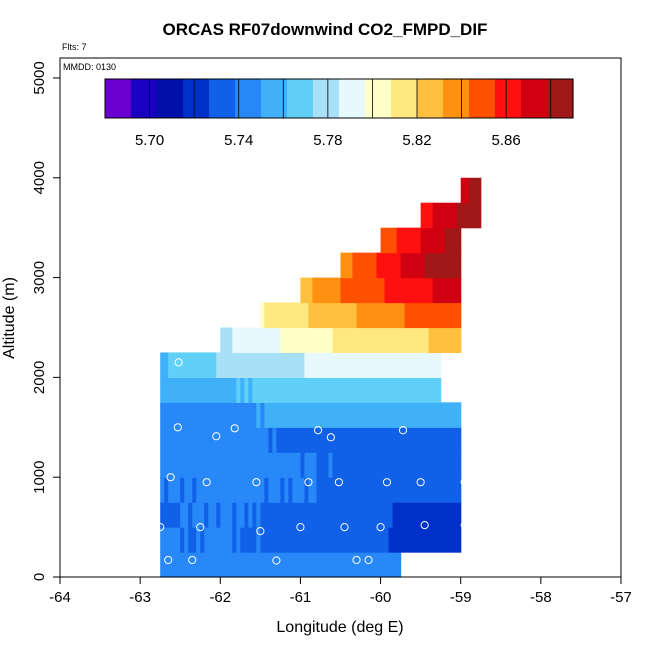 Image resolution: width=650 pixels, height=650 pixels. What do you see at coordinates (541, 597) in the screenshot?
I see `x-tick-label: -58` at bounding box center [541, 597].